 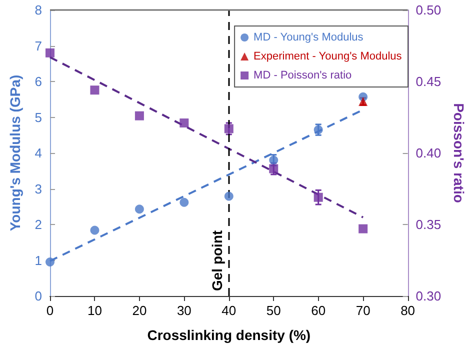 What do you see at coordinates (303, 76) in the screenshot?
I see `legend-label: MD - Poisson's ratio` at bounding box center [303, 76].